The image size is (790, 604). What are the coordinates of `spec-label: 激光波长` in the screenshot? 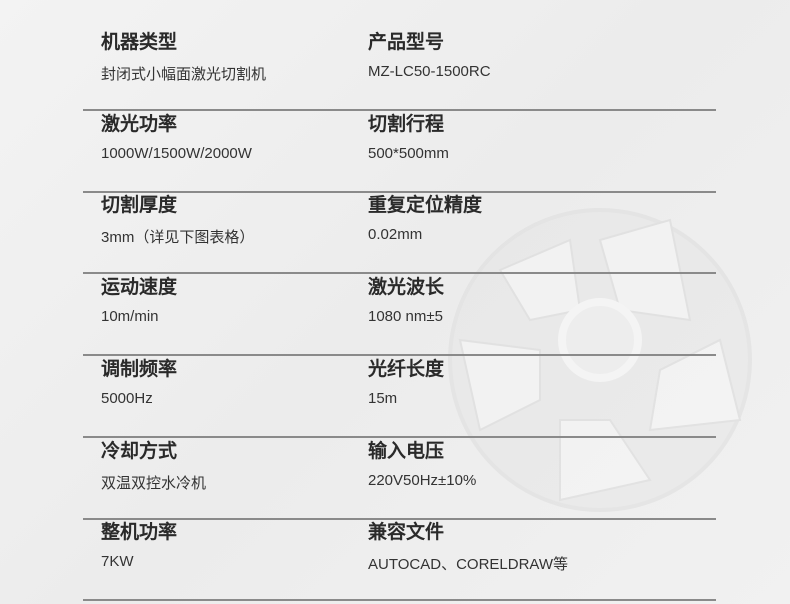 It's located at (406, 288).